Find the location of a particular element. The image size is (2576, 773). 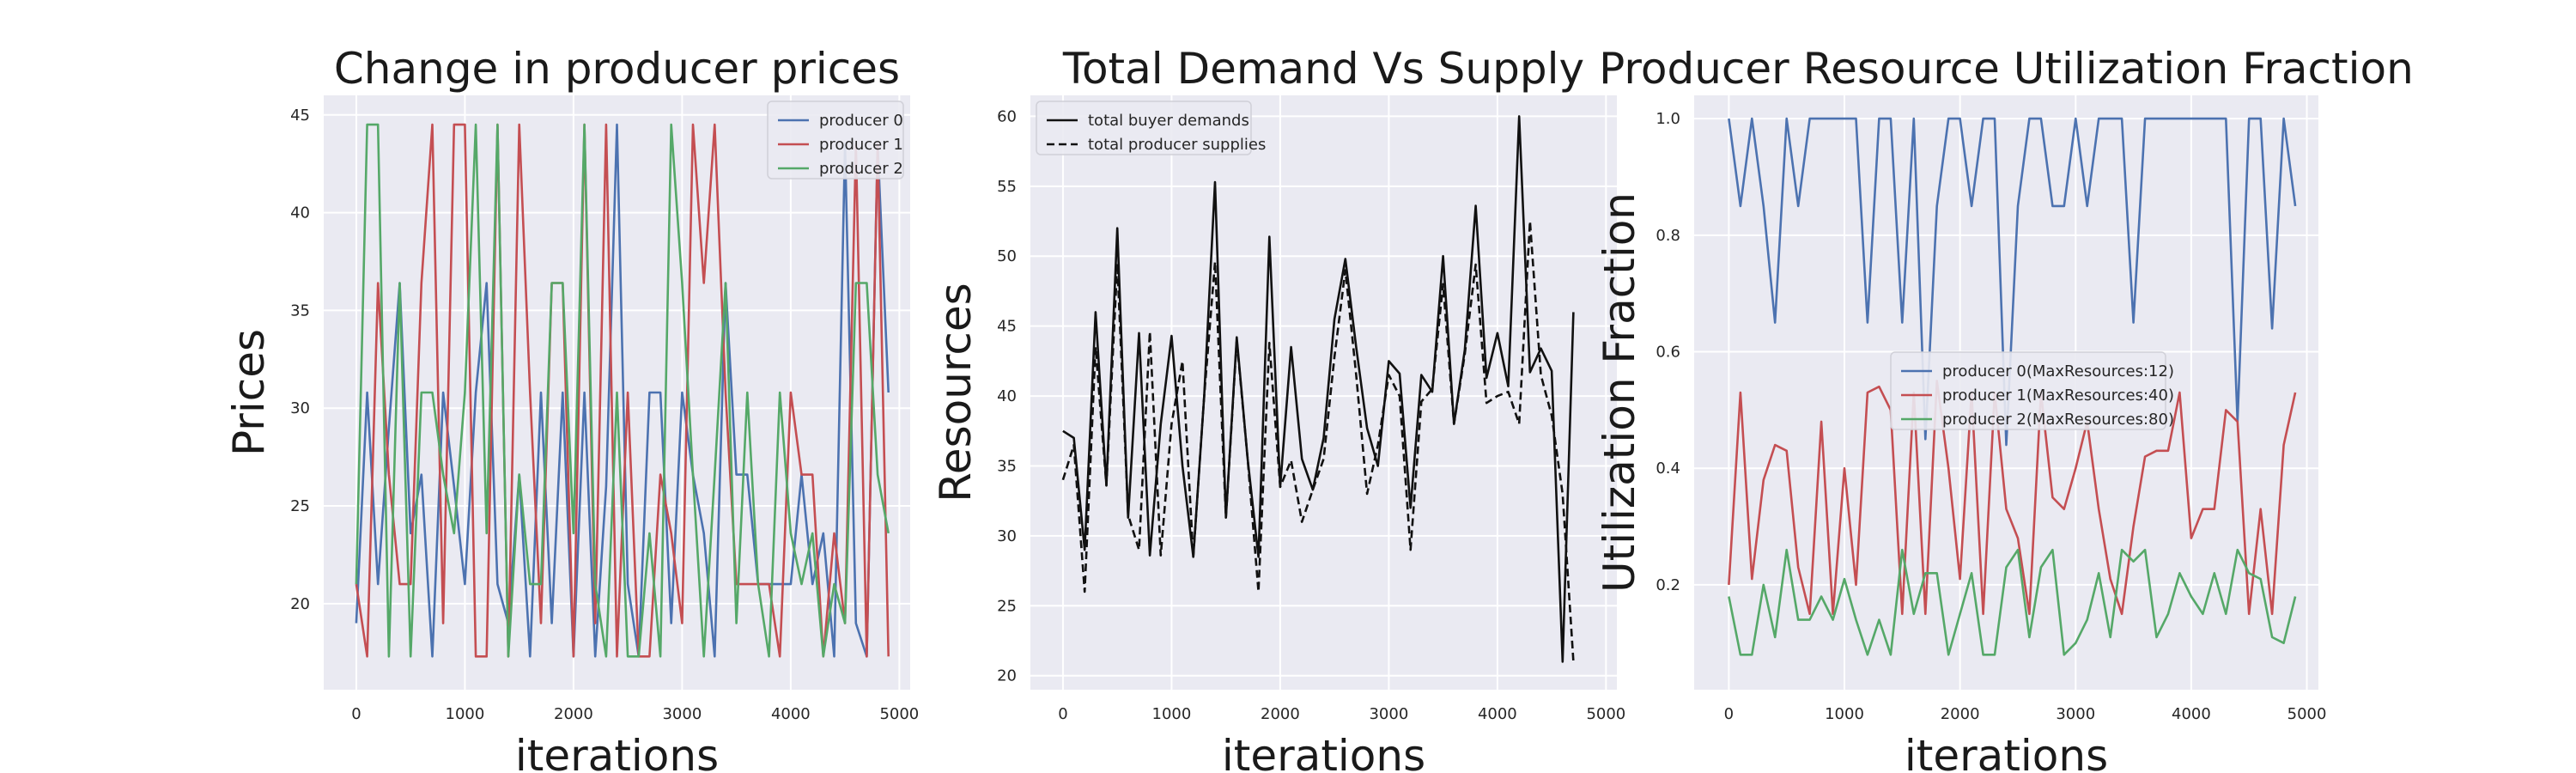

y-tick-label: 55 is located at coordinates (1007, 187).